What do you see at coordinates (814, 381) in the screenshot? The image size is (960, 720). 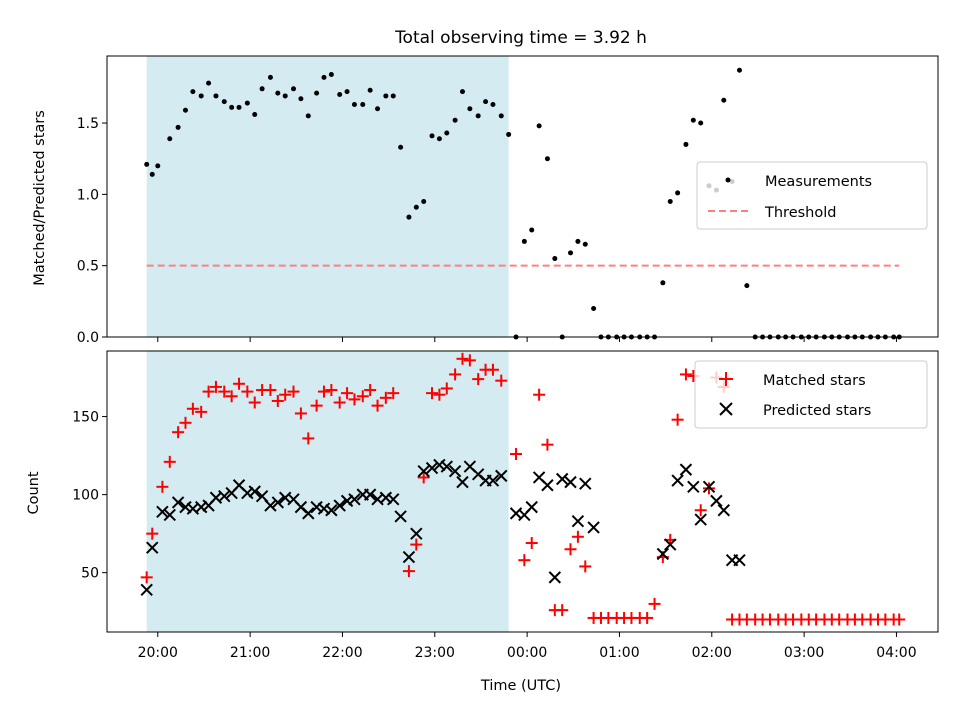 I see `legend-matched-label: Matched stars` at bounding box center [814, 381].